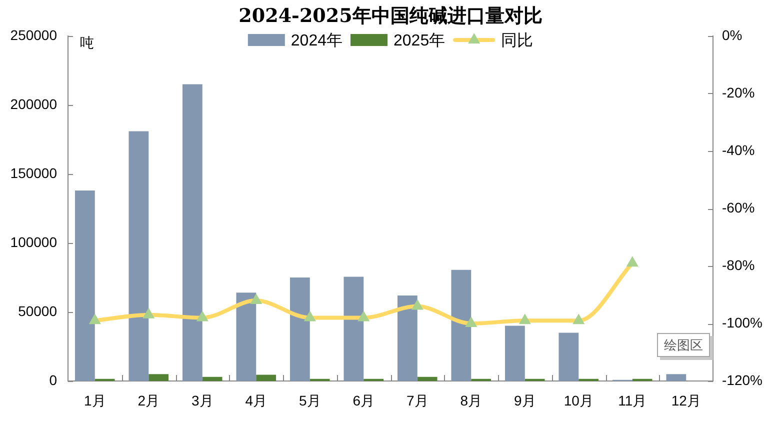  Describe the element at coordinates (517, 40) in the screenshot. I see `legend-label: 同比` at that location.